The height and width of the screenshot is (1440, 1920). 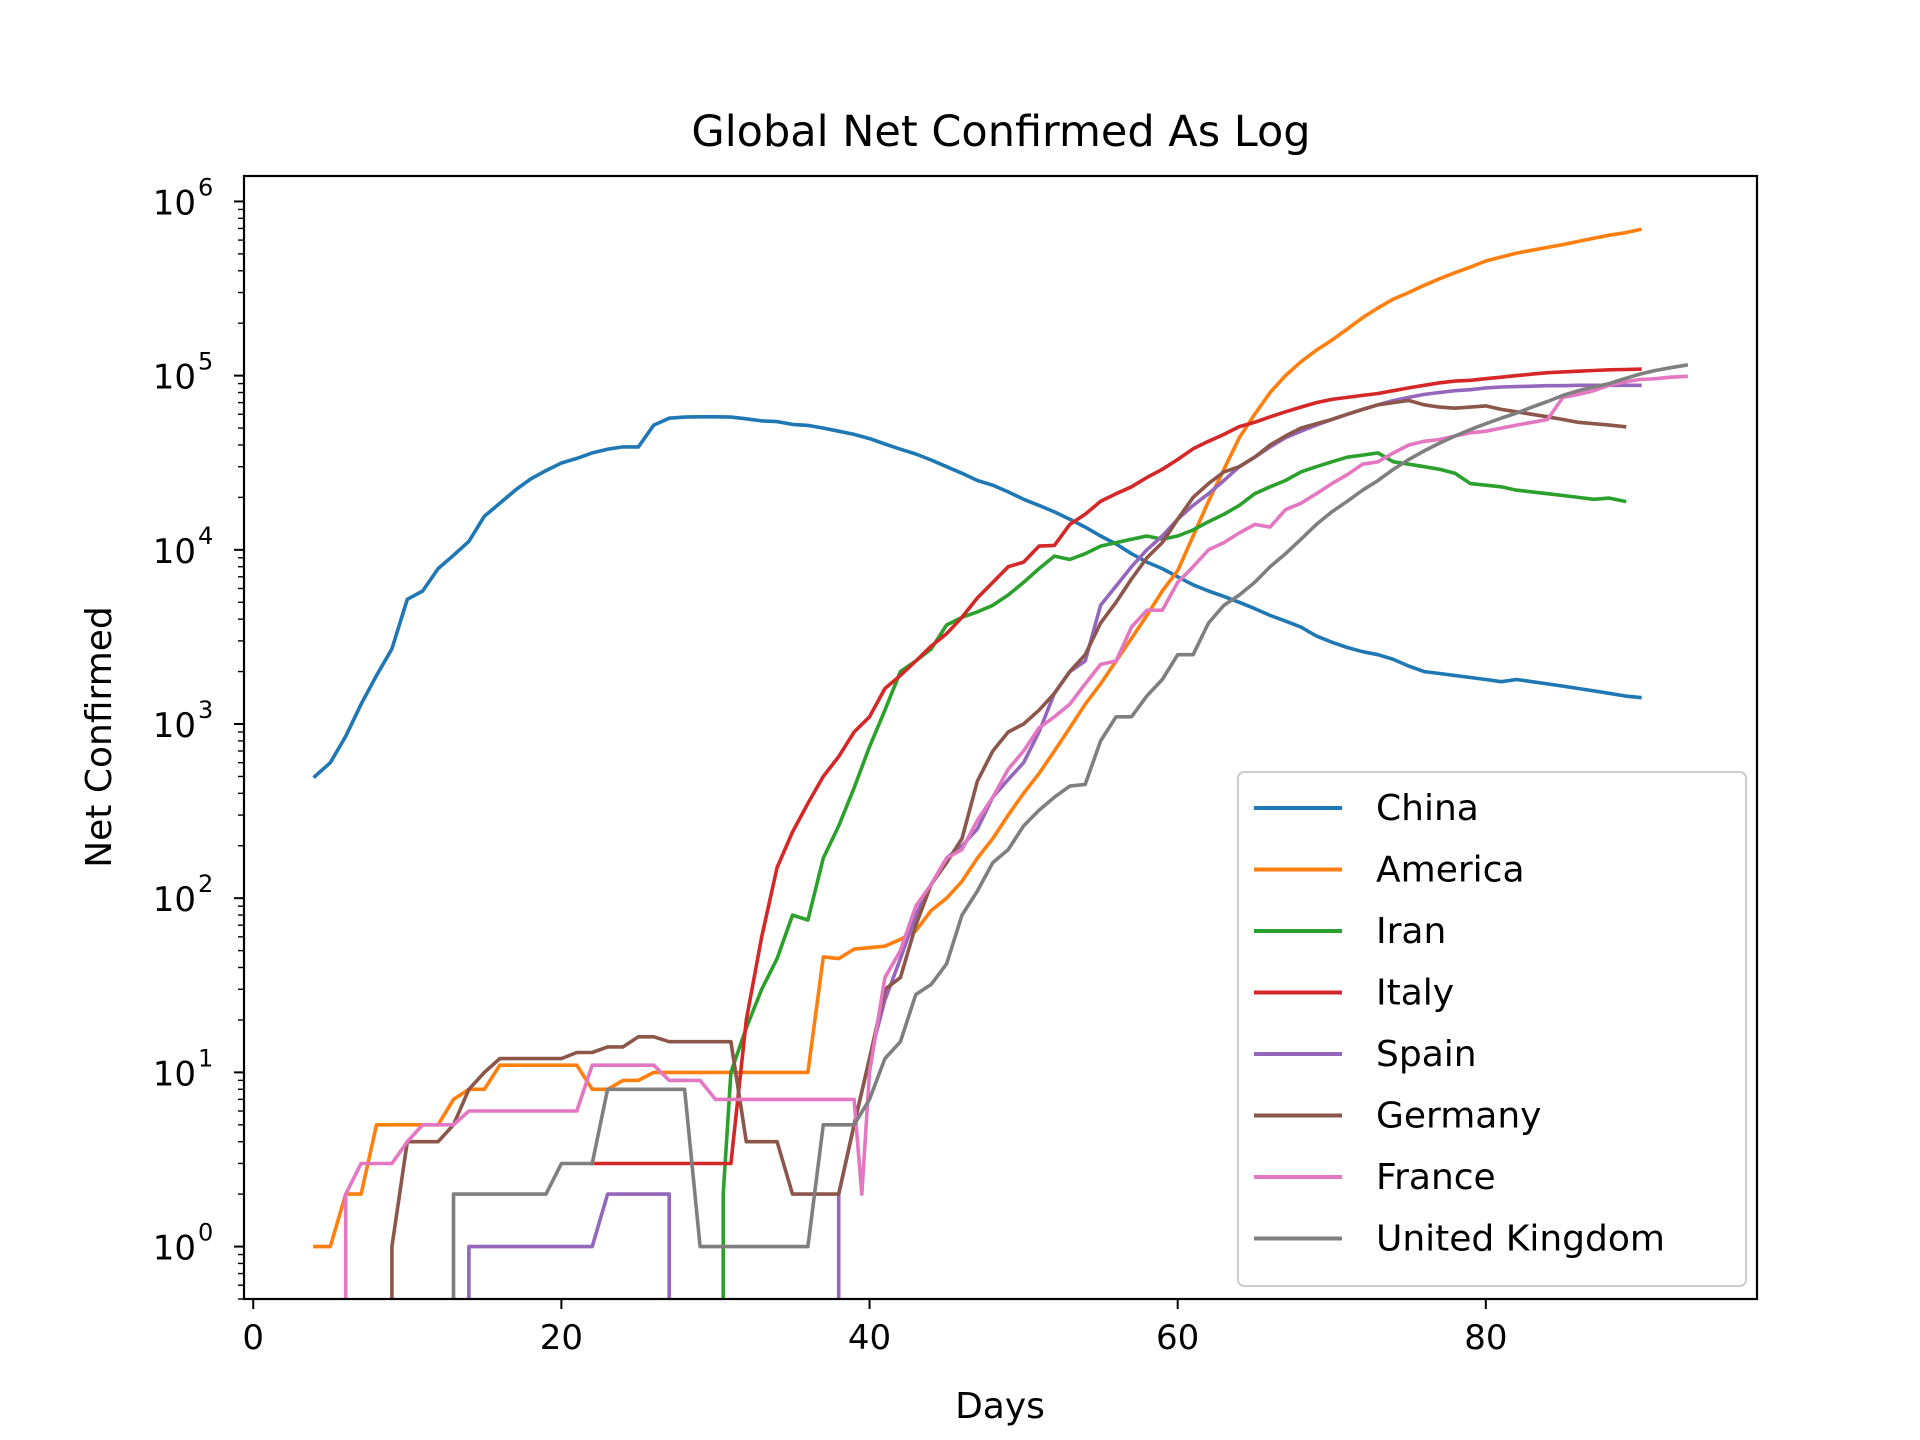 What do you see at coordinates (561, 1338) in the screenshot?
I see `x-tick-label: 20` at bounding box center [561, 1338].